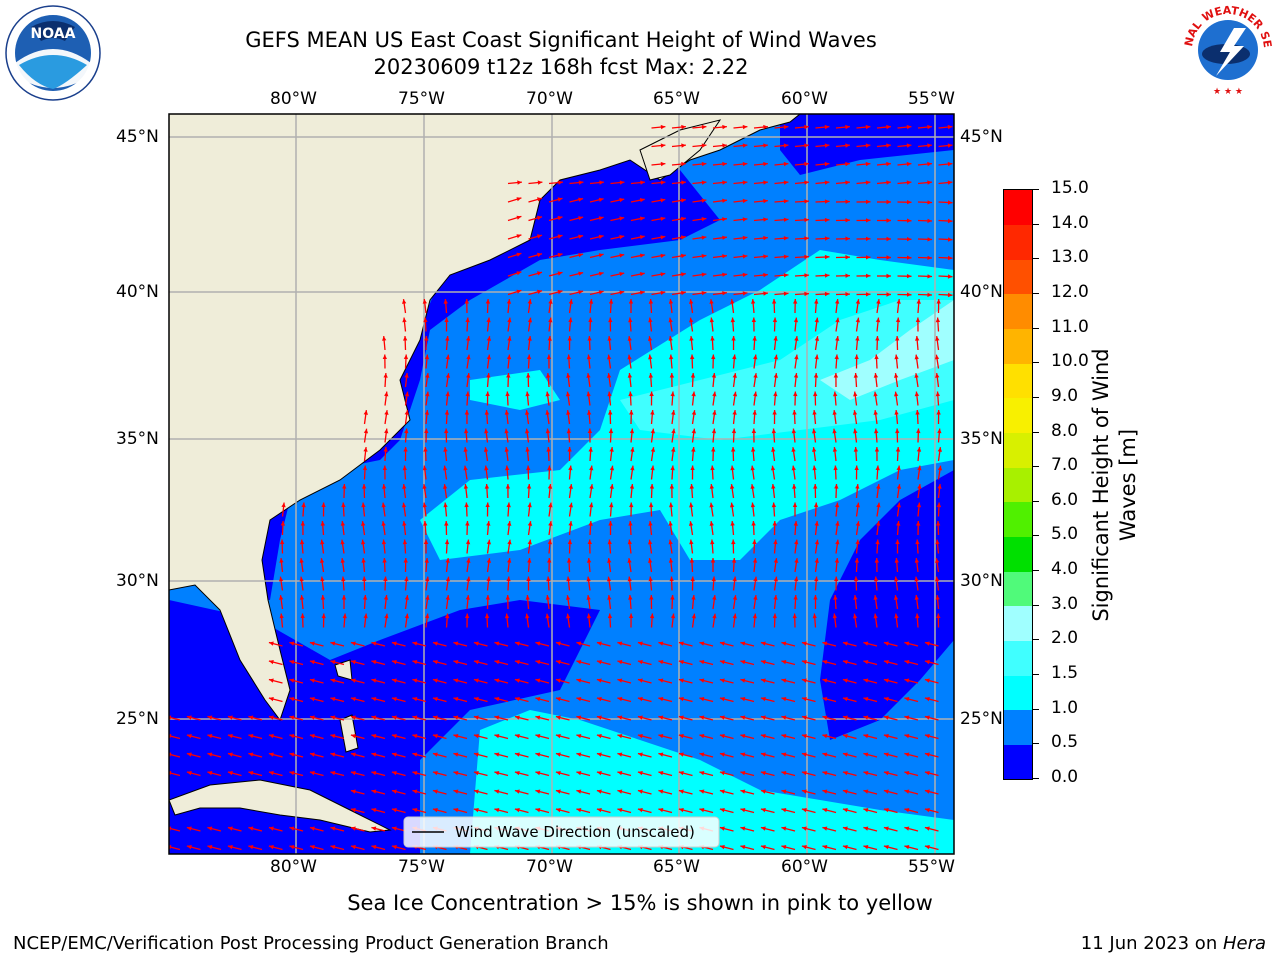 The height and width of the screenshot is (960, 1280). Describe the element at coordinates (1070, 326) in the screenshot. I see `colorbar-tick-label: 11.0` at that location.